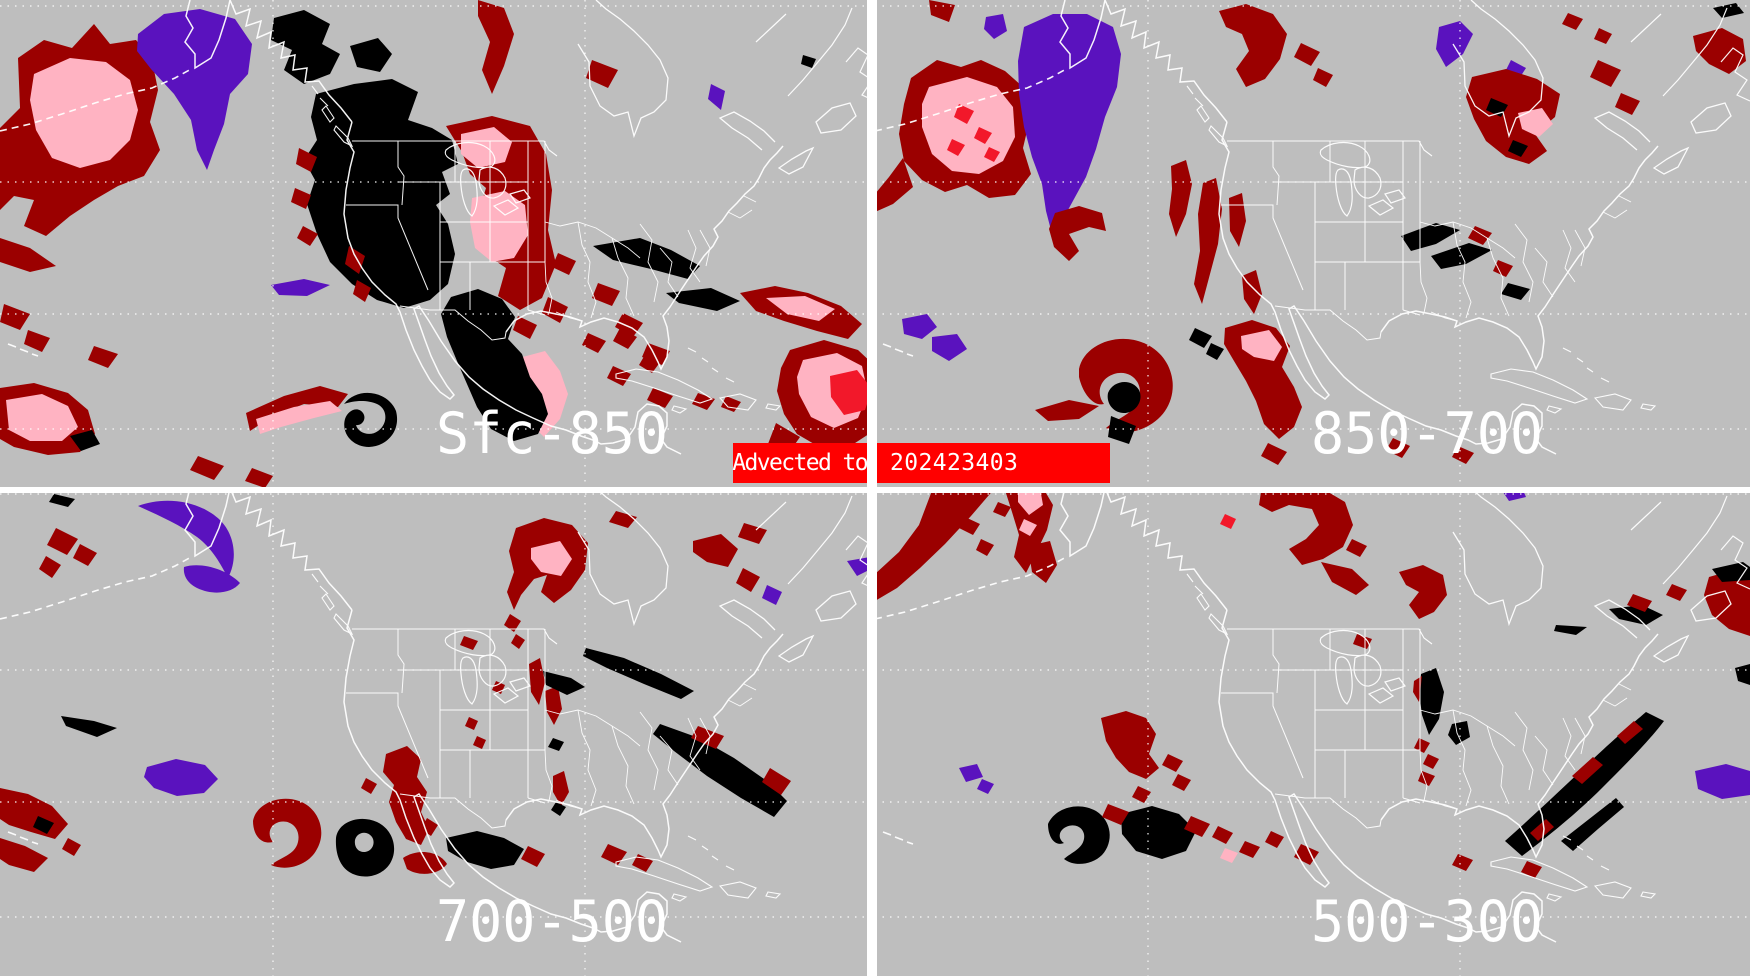 The image size is (1750, 976). What do you see at coordinates (1427, 434) in the screenshot?
I see `panel-label: 850-700` at bounding box center [1427, 434].